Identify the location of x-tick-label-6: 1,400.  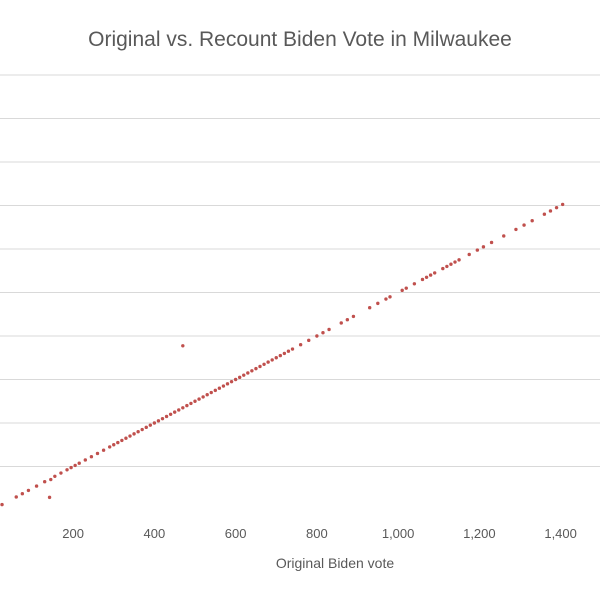
(560, 533).